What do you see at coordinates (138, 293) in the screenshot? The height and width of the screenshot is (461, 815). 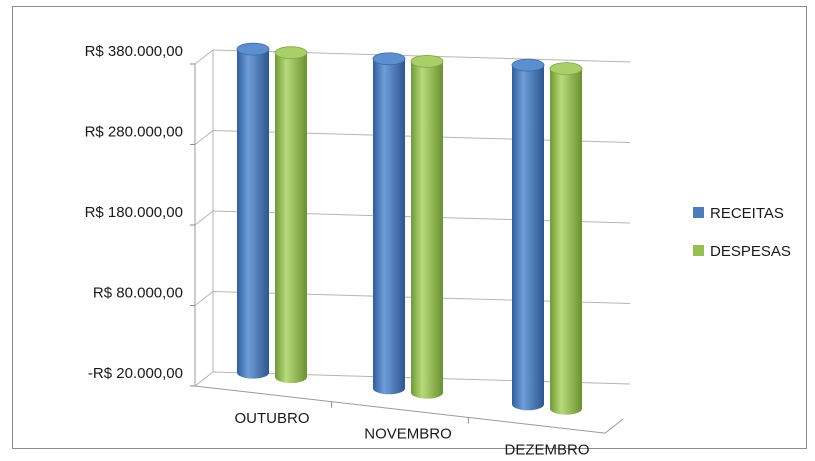 I see `y-tick-label: R$ 80.000,00` at bounding box center [138, 293].